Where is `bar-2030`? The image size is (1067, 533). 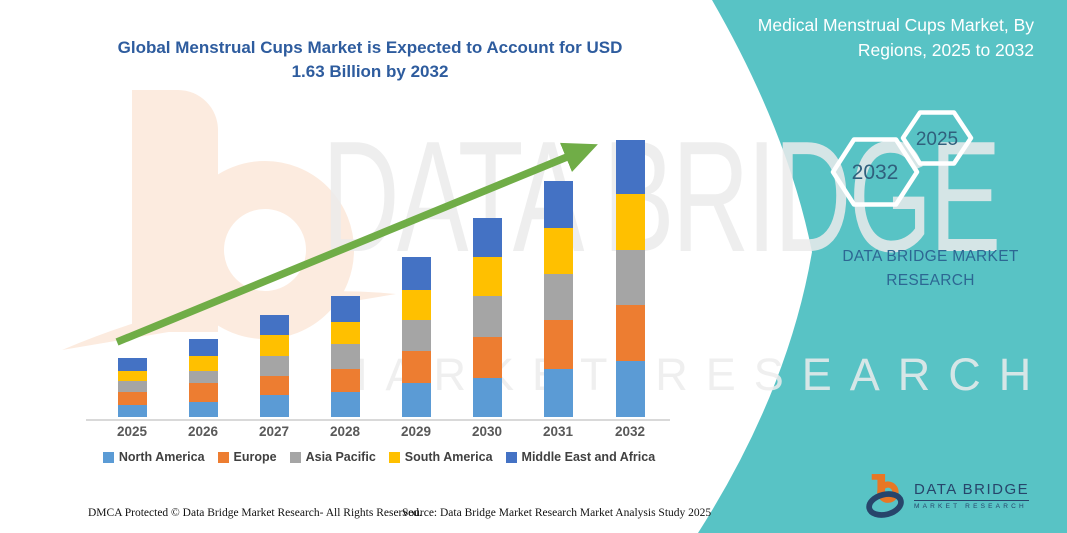
bar-2030 is located at coordinates (487, 317).